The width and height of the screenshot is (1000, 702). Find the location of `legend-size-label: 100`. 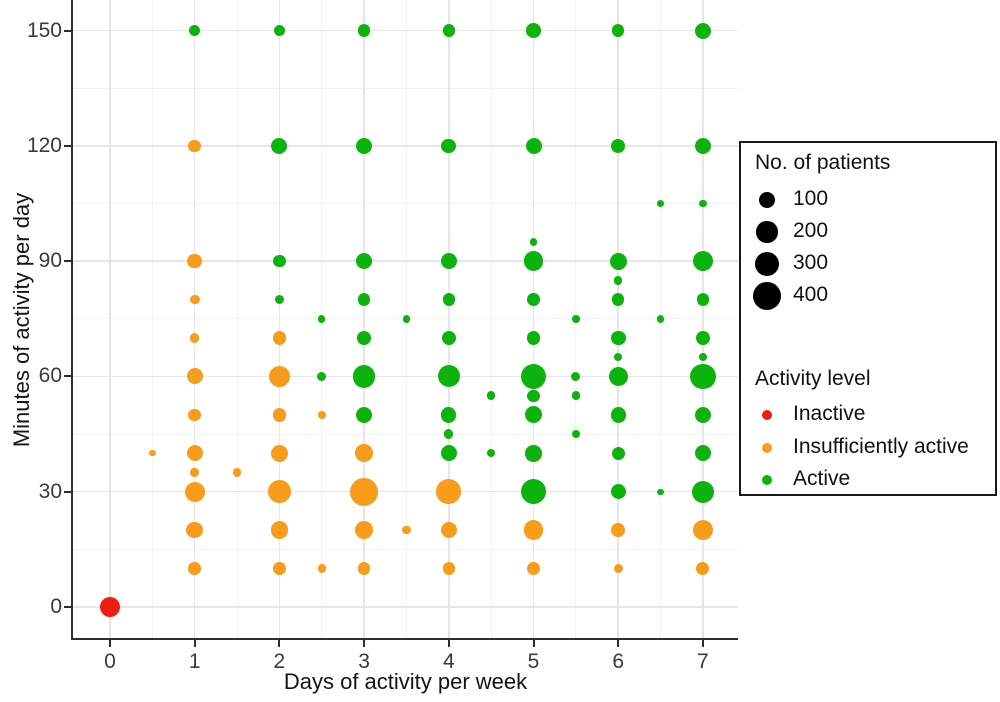

legend-size-label: 100 is located at coordinates (811, 198).